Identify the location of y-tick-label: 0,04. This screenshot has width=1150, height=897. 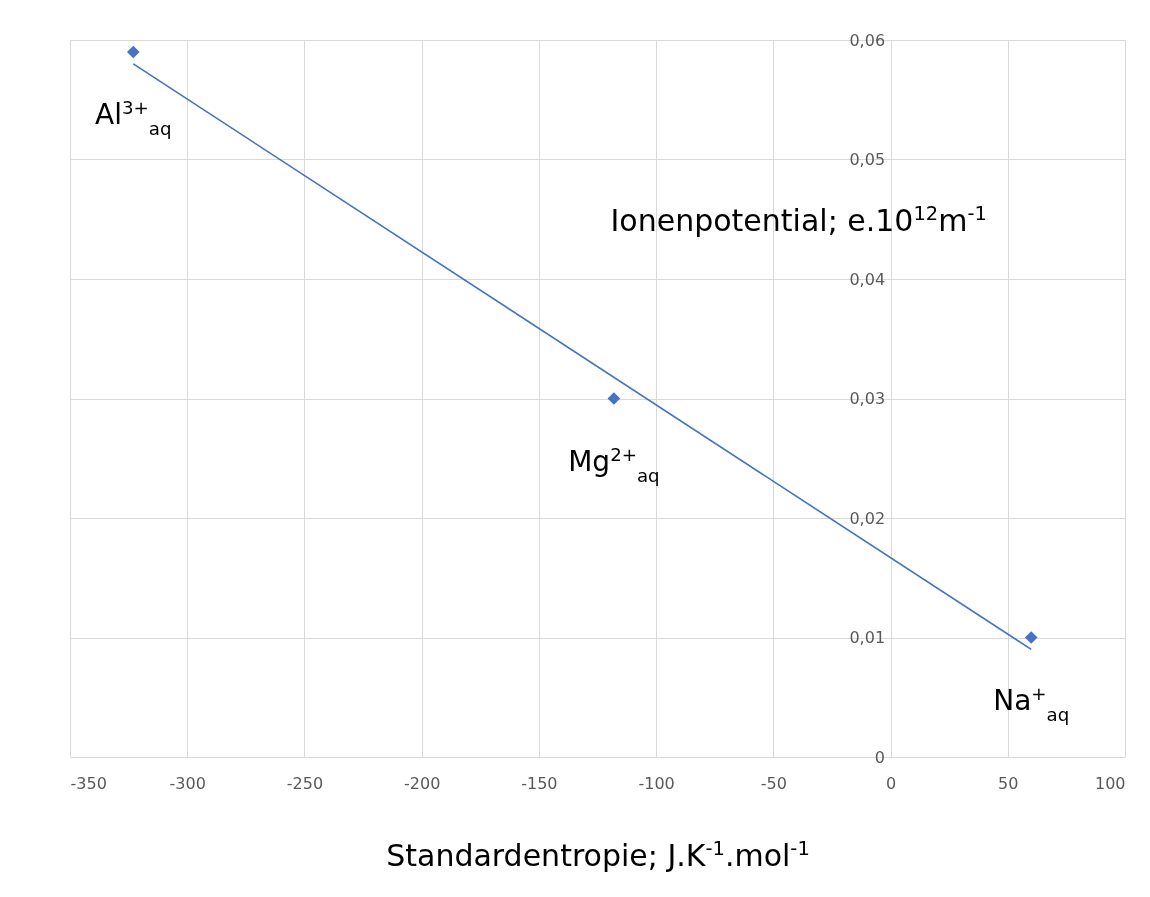
(867, 279).